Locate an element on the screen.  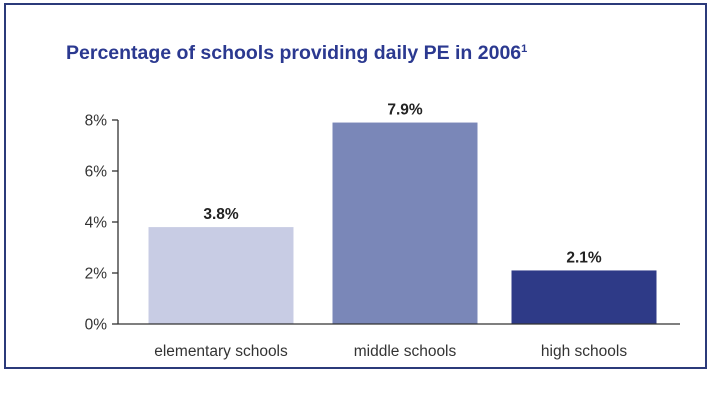
data-label-2: 2.1% is located at coordinates (584, 257).